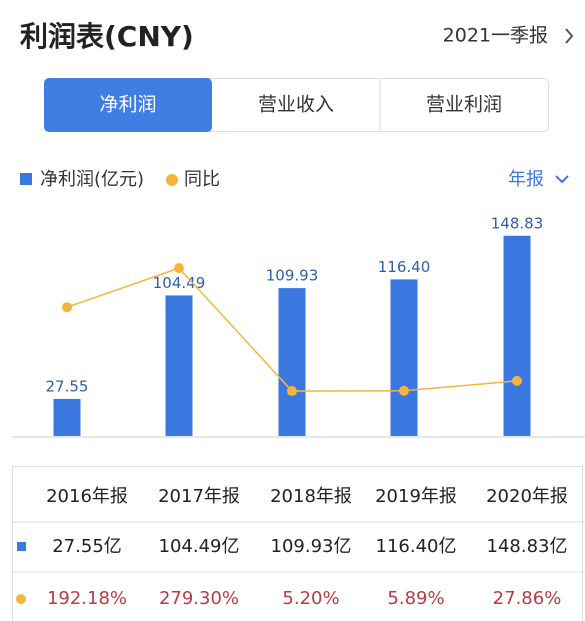  Describe the element at coordinates (526, 179) in the screenshot. I see `period-selector: 年报` at that location.